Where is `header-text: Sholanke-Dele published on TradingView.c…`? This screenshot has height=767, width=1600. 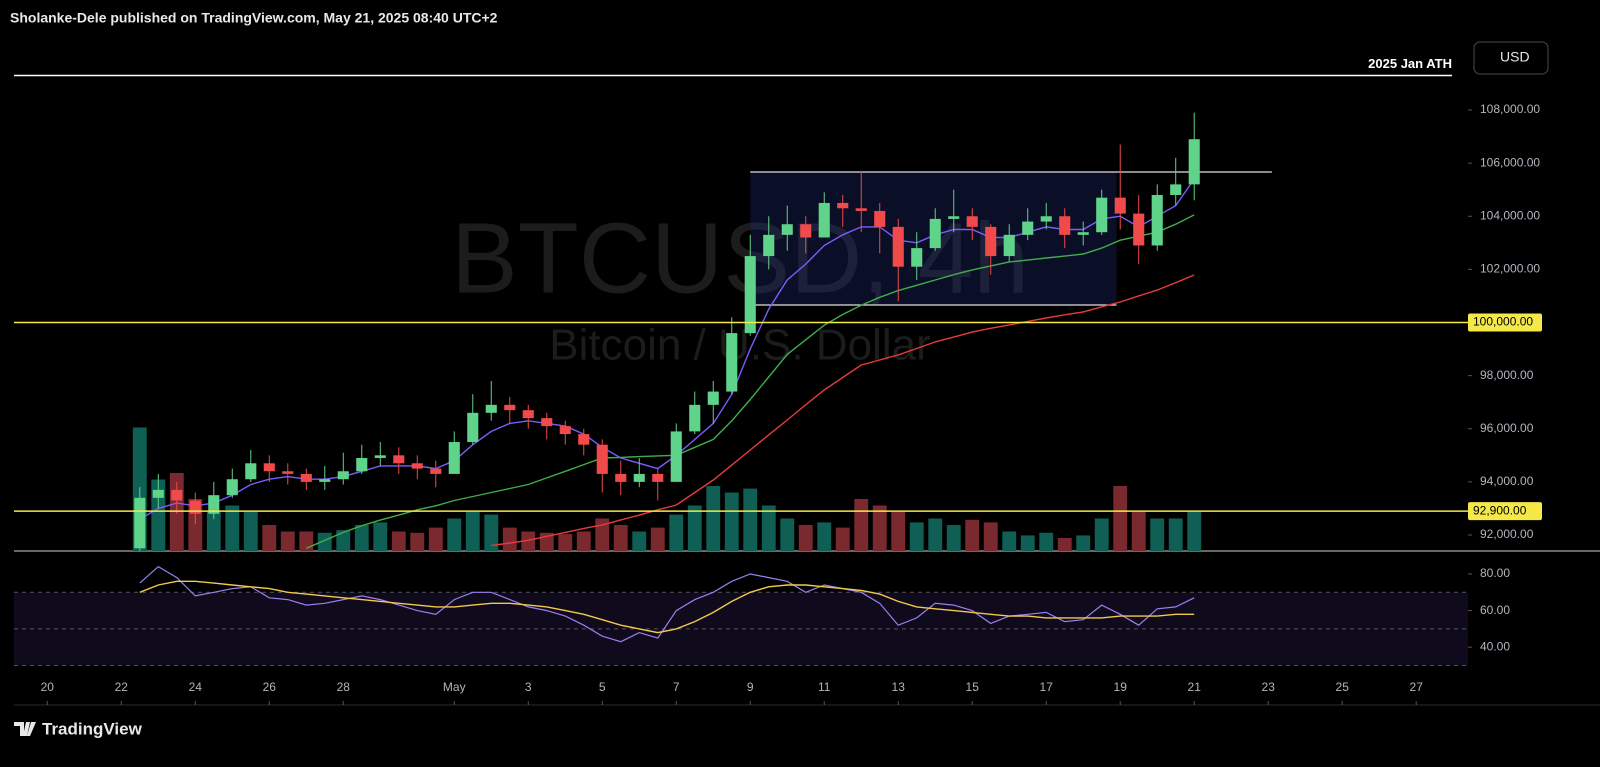 header-text: Sholanke-Dele published on TradingView.c… is located at coordinates (254, 18).